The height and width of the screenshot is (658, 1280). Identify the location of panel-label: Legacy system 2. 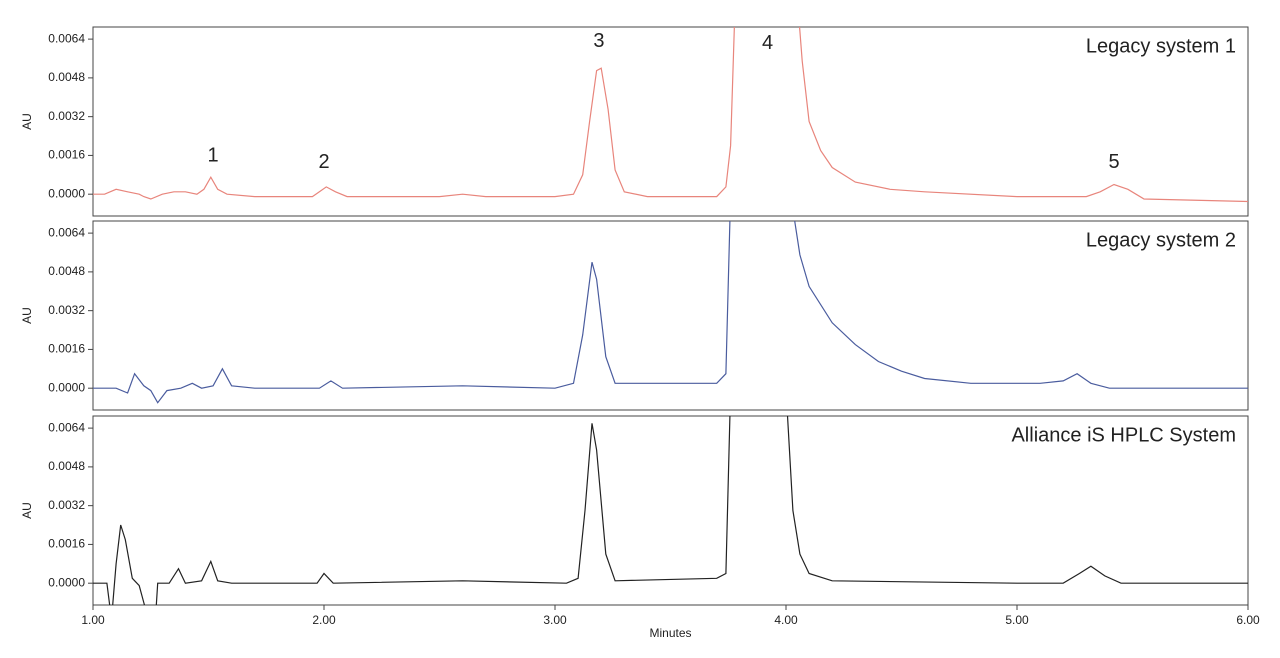
(1161, 240).